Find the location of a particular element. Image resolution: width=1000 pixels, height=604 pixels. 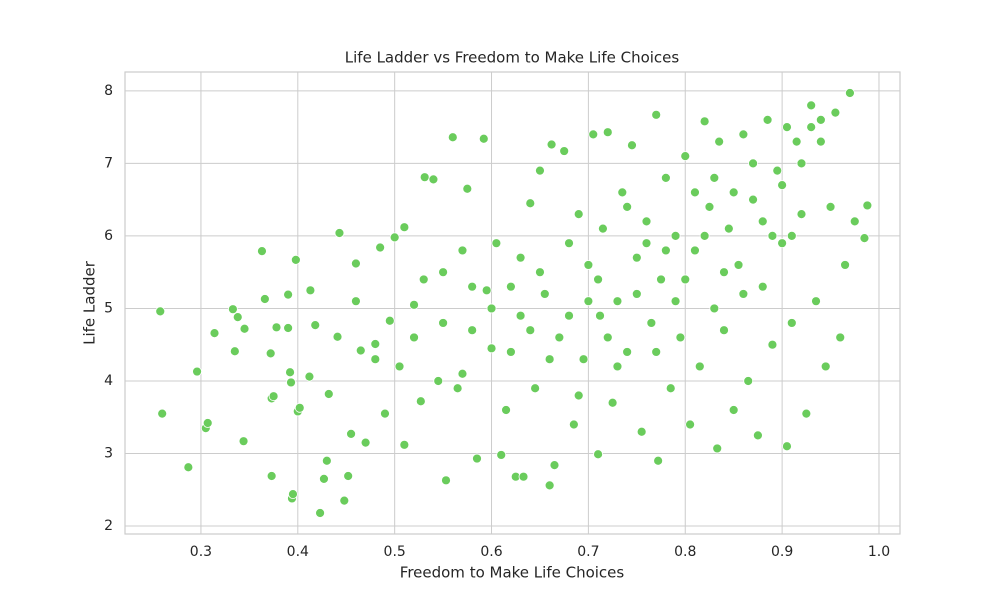

x-tick-label: 0.5 is located at coordinates (395, 552).